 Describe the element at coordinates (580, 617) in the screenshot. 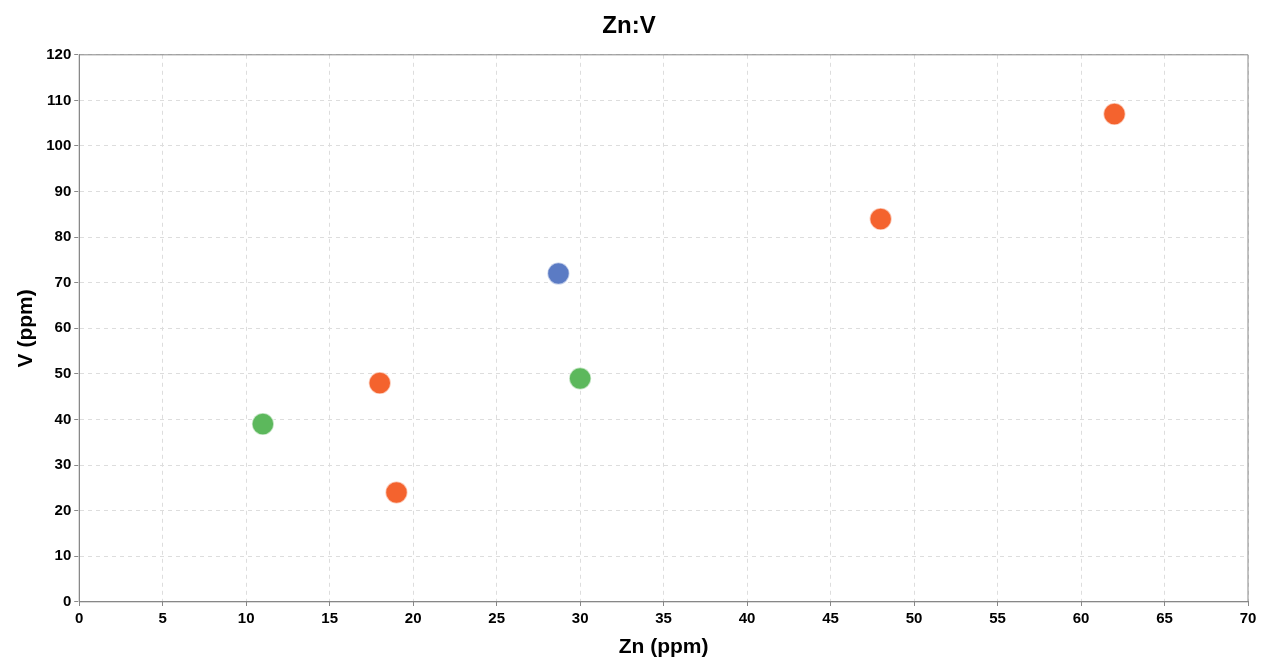

I see `x-tick-label: 30` at that location.